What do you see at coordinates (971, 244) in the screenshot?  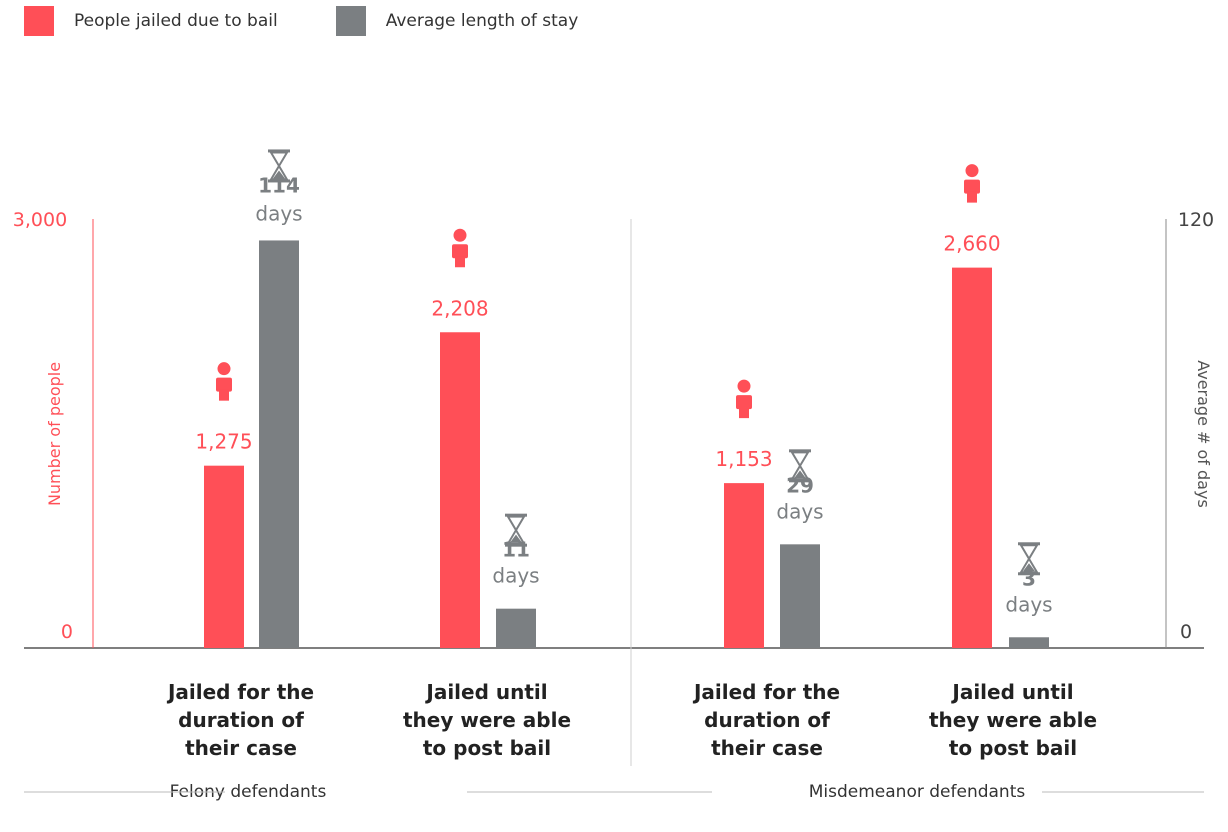 I see `data-label-people: 2,660` at bounding box center [971, 244].